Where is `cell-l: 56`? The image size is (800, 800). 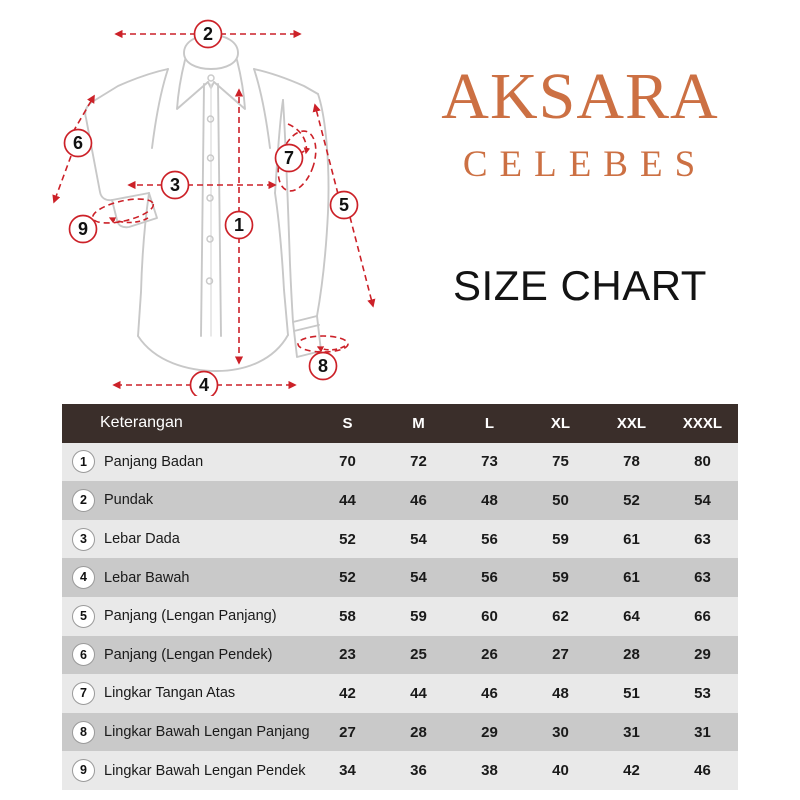
cell-l: 56 is located at coordinates (489, 577).